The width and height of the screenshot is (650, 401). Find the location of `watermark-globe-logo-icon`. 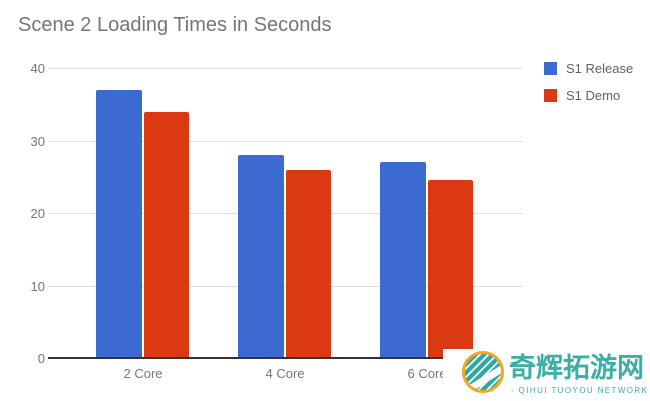

watermark-globe-logo-icon is located at coordinates (483, 372).